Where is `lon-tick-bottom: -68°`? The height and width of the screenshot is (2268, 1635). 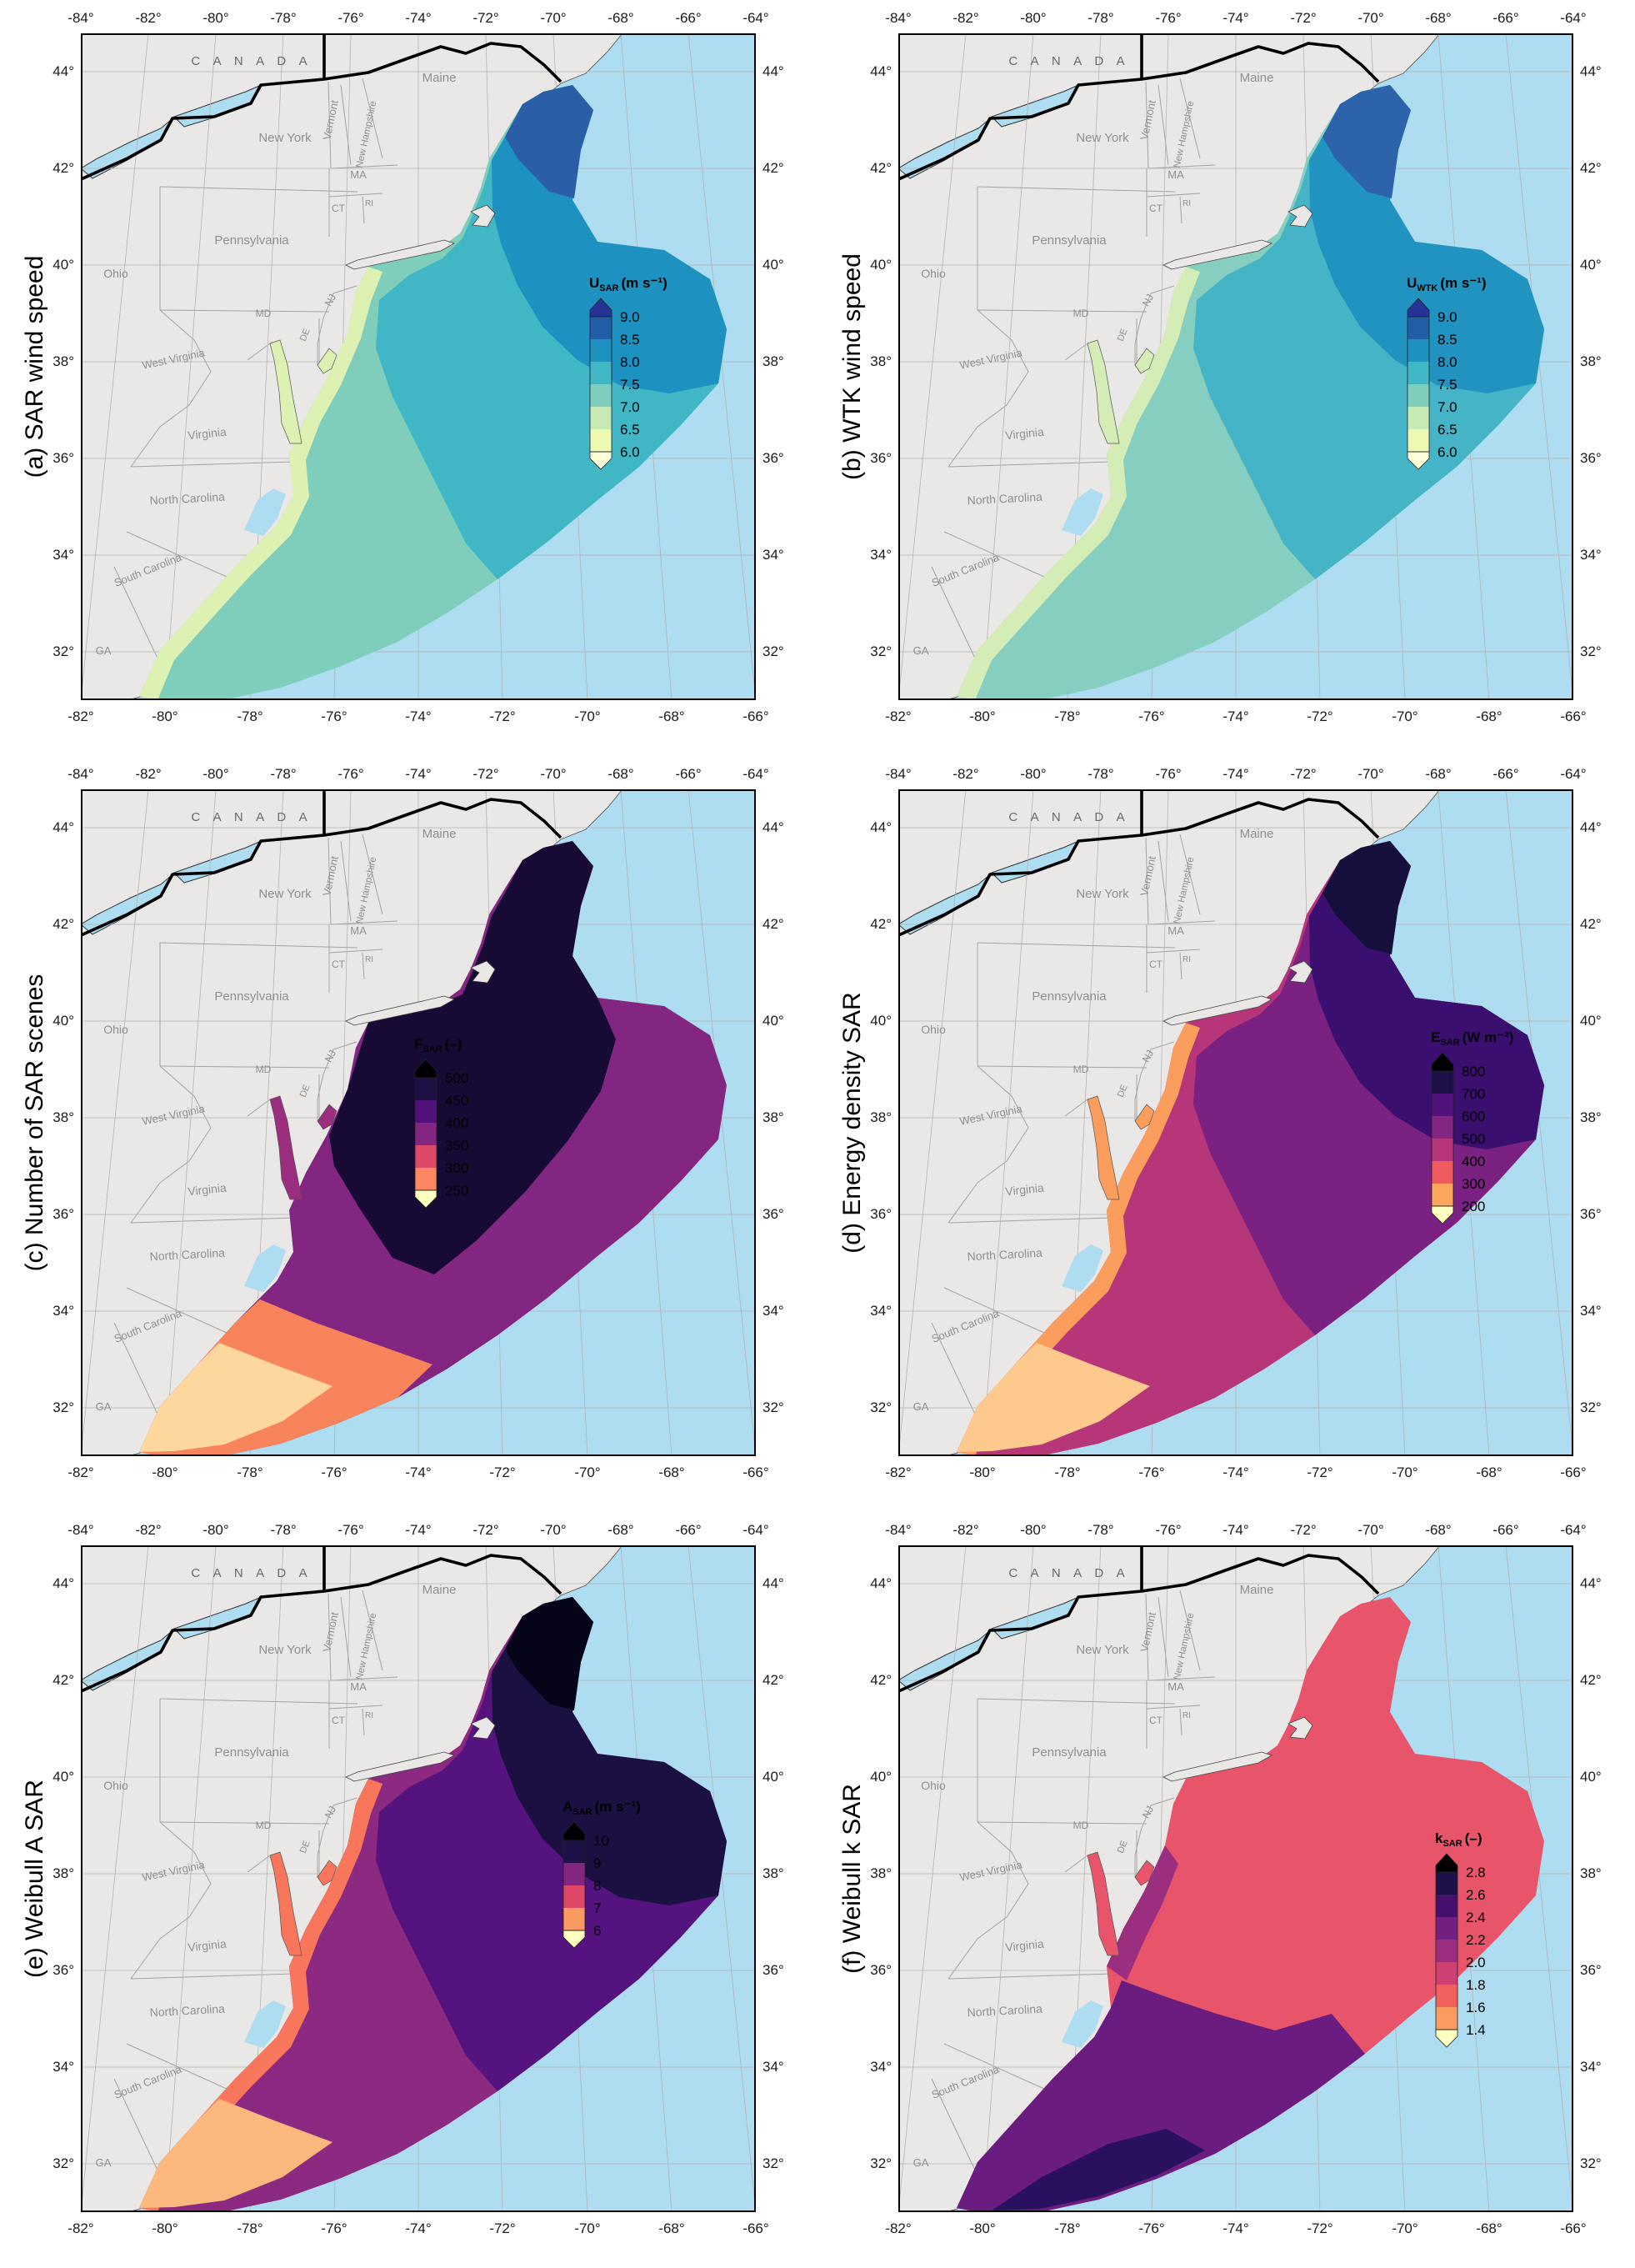
lon-tick-bottom: -68° is located at coordinates (671, 716).